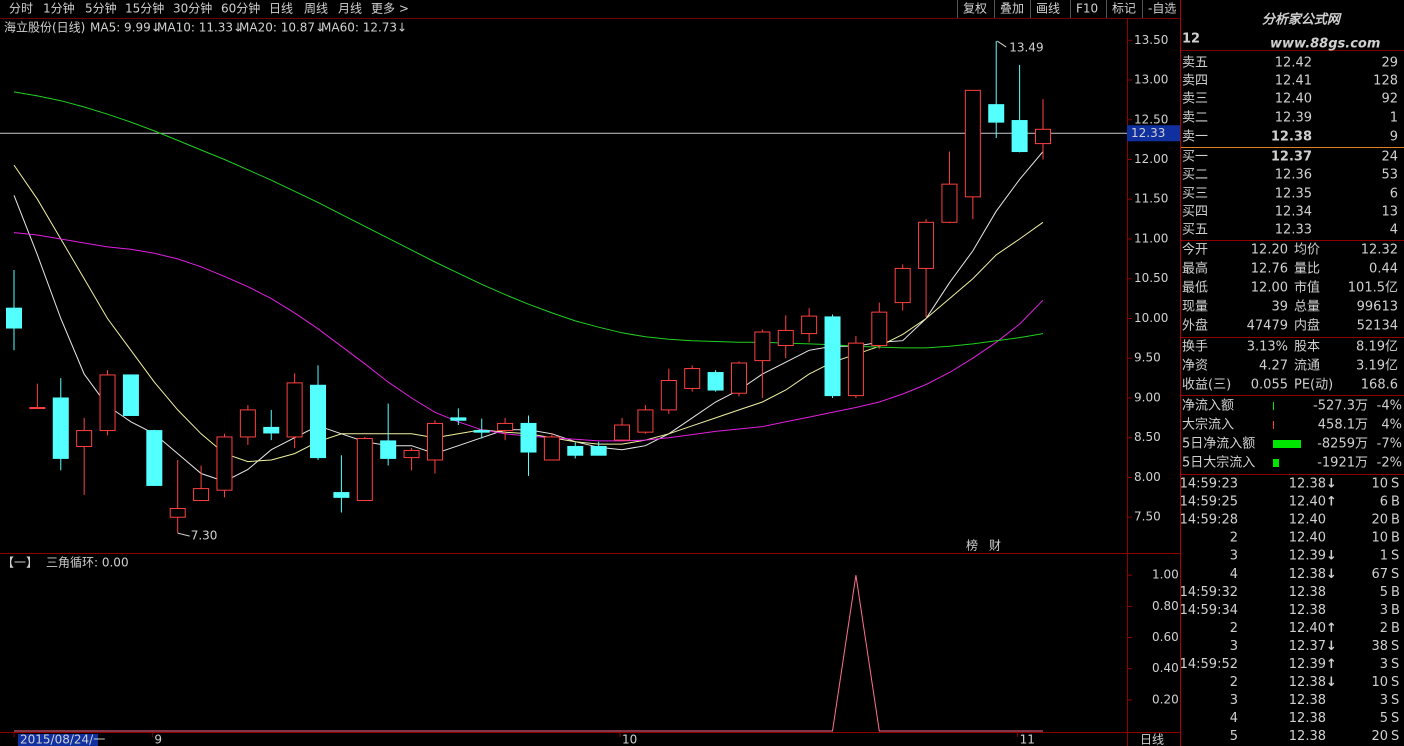 The width and height of the screenshot is (1404, 746). What do you see at coordinates (1267, 347) in the screenshot?
I see `fund-value: 3.13%` at bounding box center [1267, 347].